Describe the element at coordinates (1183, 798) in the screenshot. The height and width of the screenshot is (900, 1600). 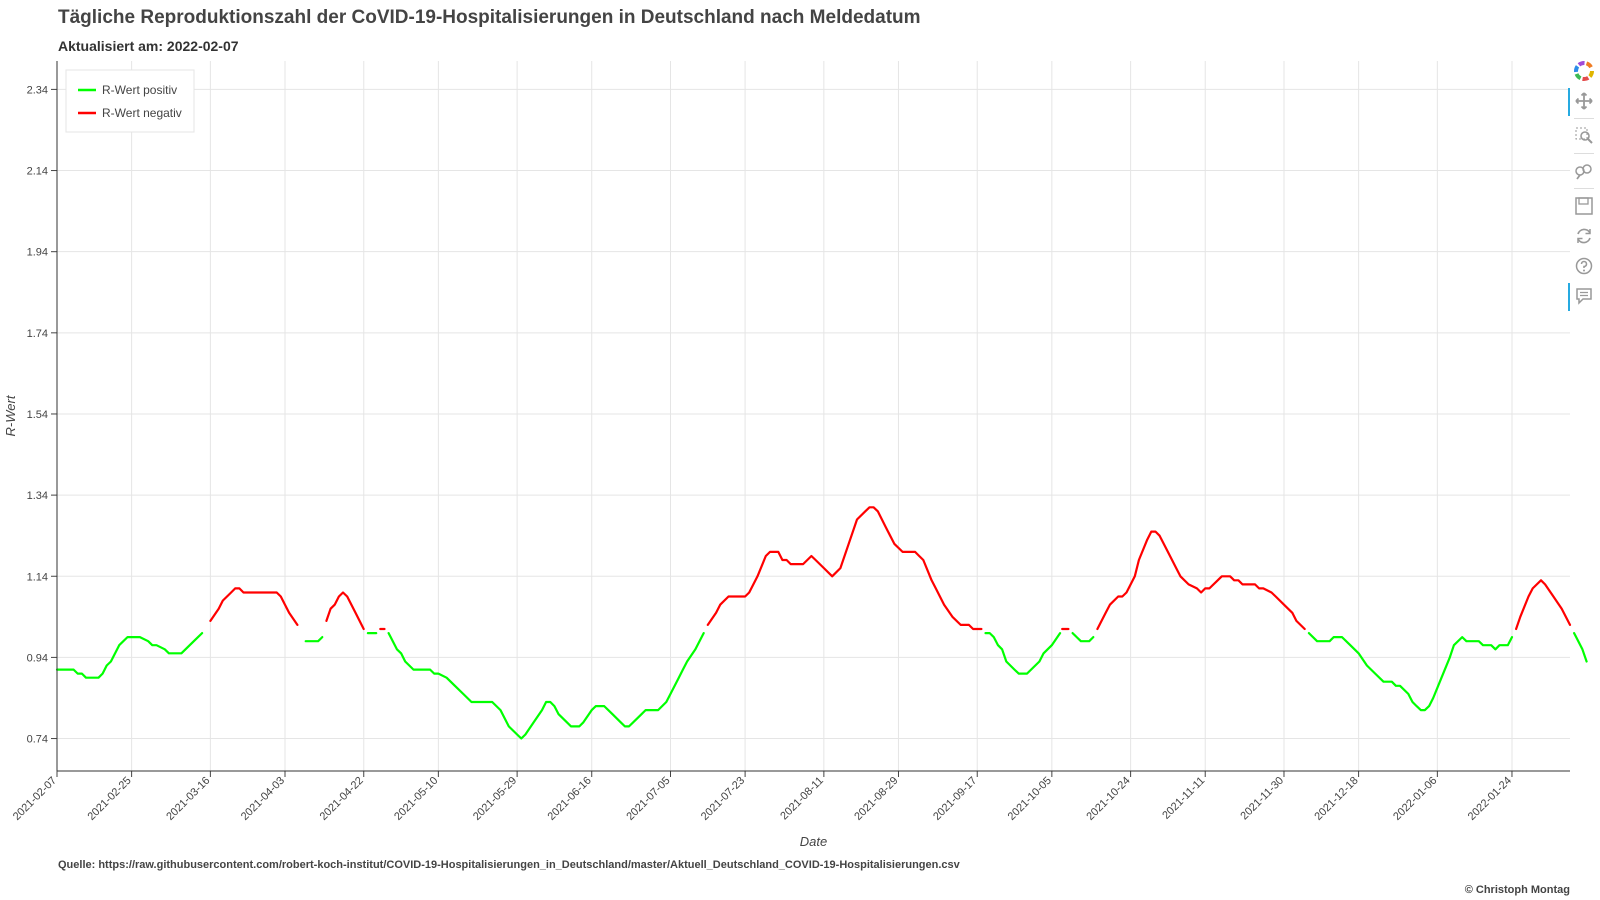
I see `x-tick-label: 2021-11-11` at that location.